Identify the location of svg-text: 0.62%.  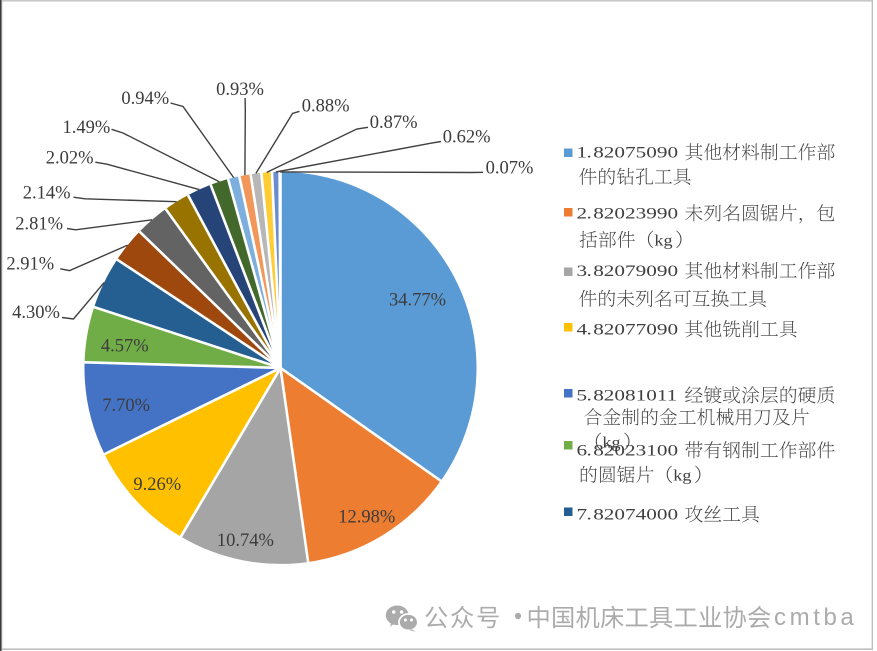
(467, 138).